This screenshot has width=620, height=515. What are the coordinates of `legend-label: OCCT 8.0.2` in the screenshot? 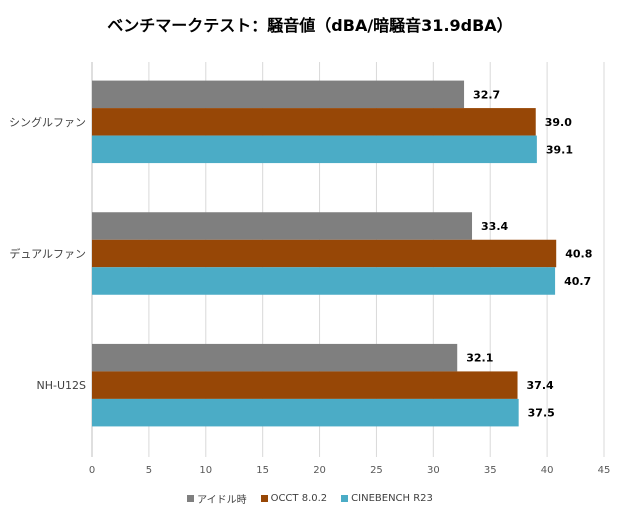 It's located at (299, 498).